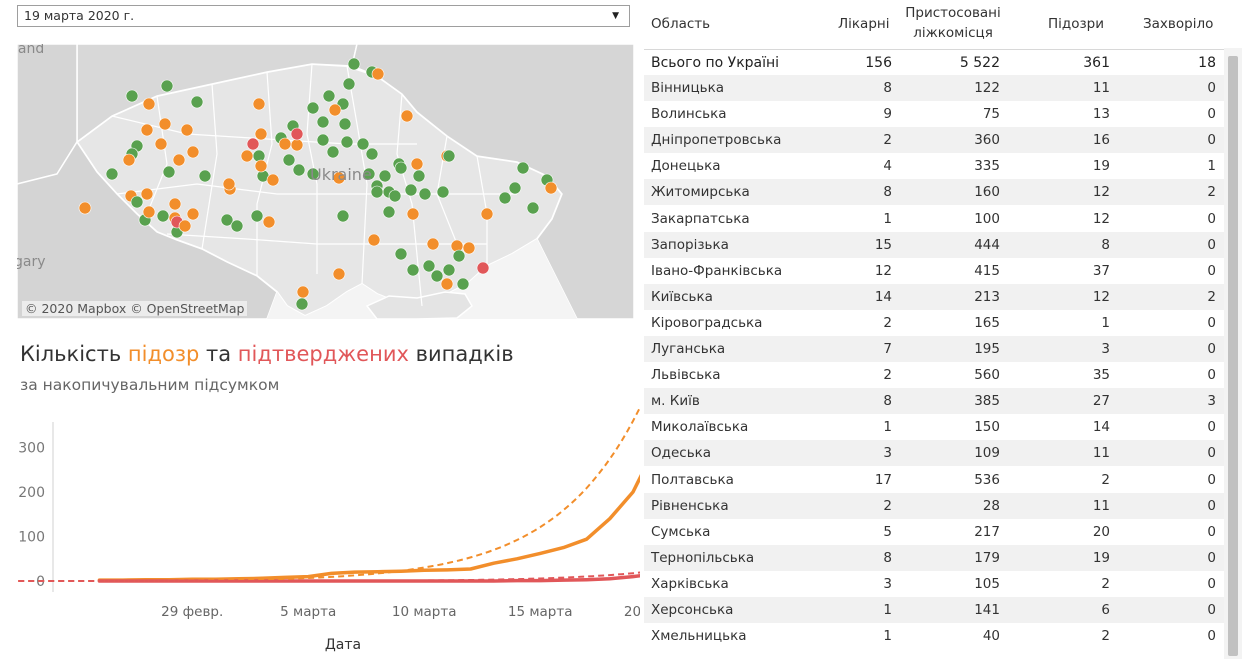 The height and width of the screenshot is (659, 1250). Describe the element at coordinates (681, 24) in the screenshot. I see `column-header-region: Область` at that location.